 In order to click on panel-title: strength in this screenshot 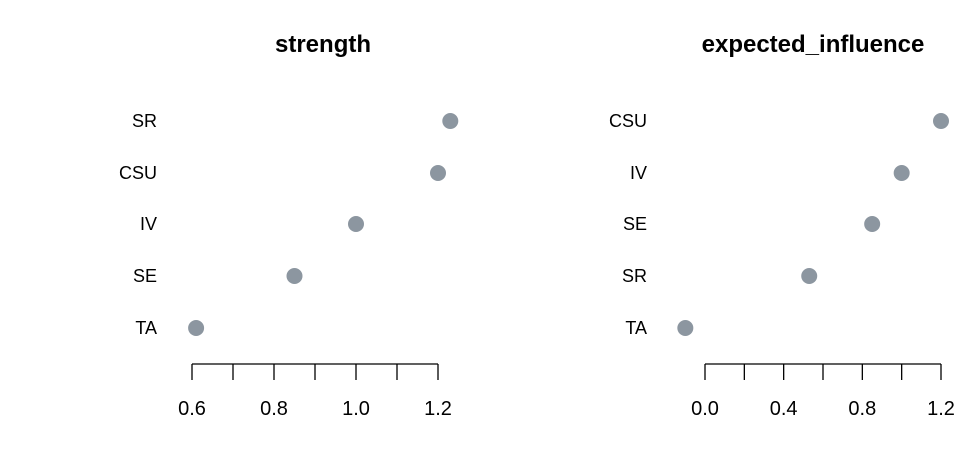, I will do `click(323, 44)`.